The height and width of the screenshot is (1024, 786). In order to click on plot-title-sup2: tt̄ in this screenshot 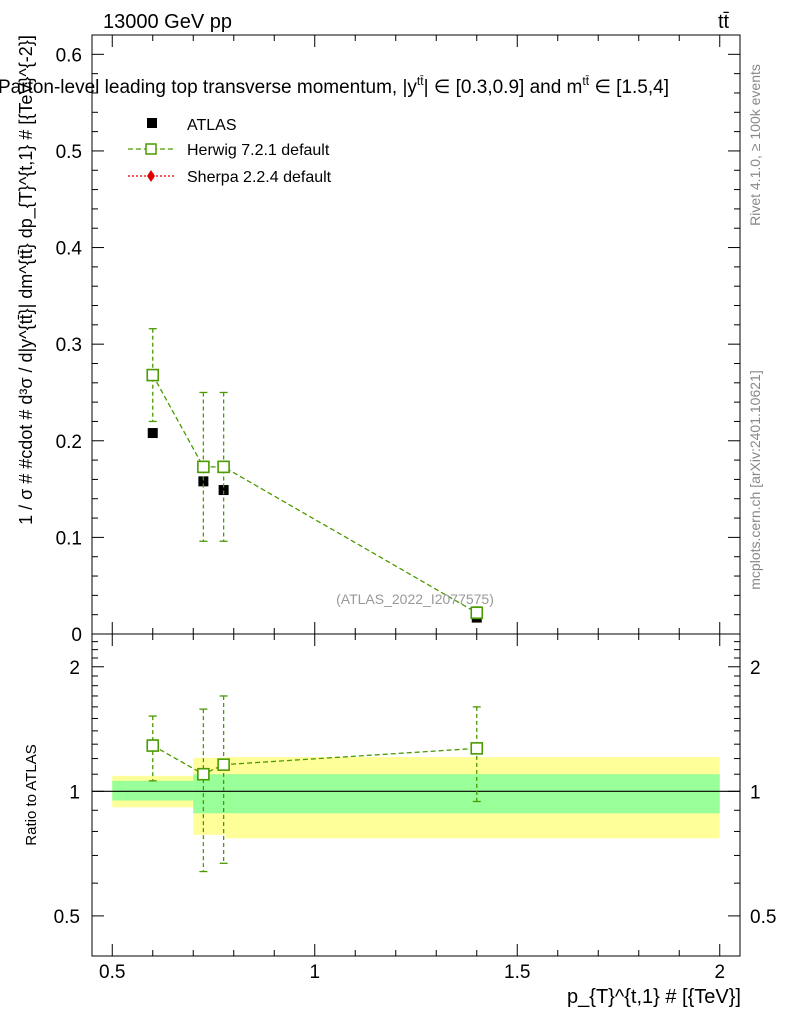, I will do `click(585, 81)`.